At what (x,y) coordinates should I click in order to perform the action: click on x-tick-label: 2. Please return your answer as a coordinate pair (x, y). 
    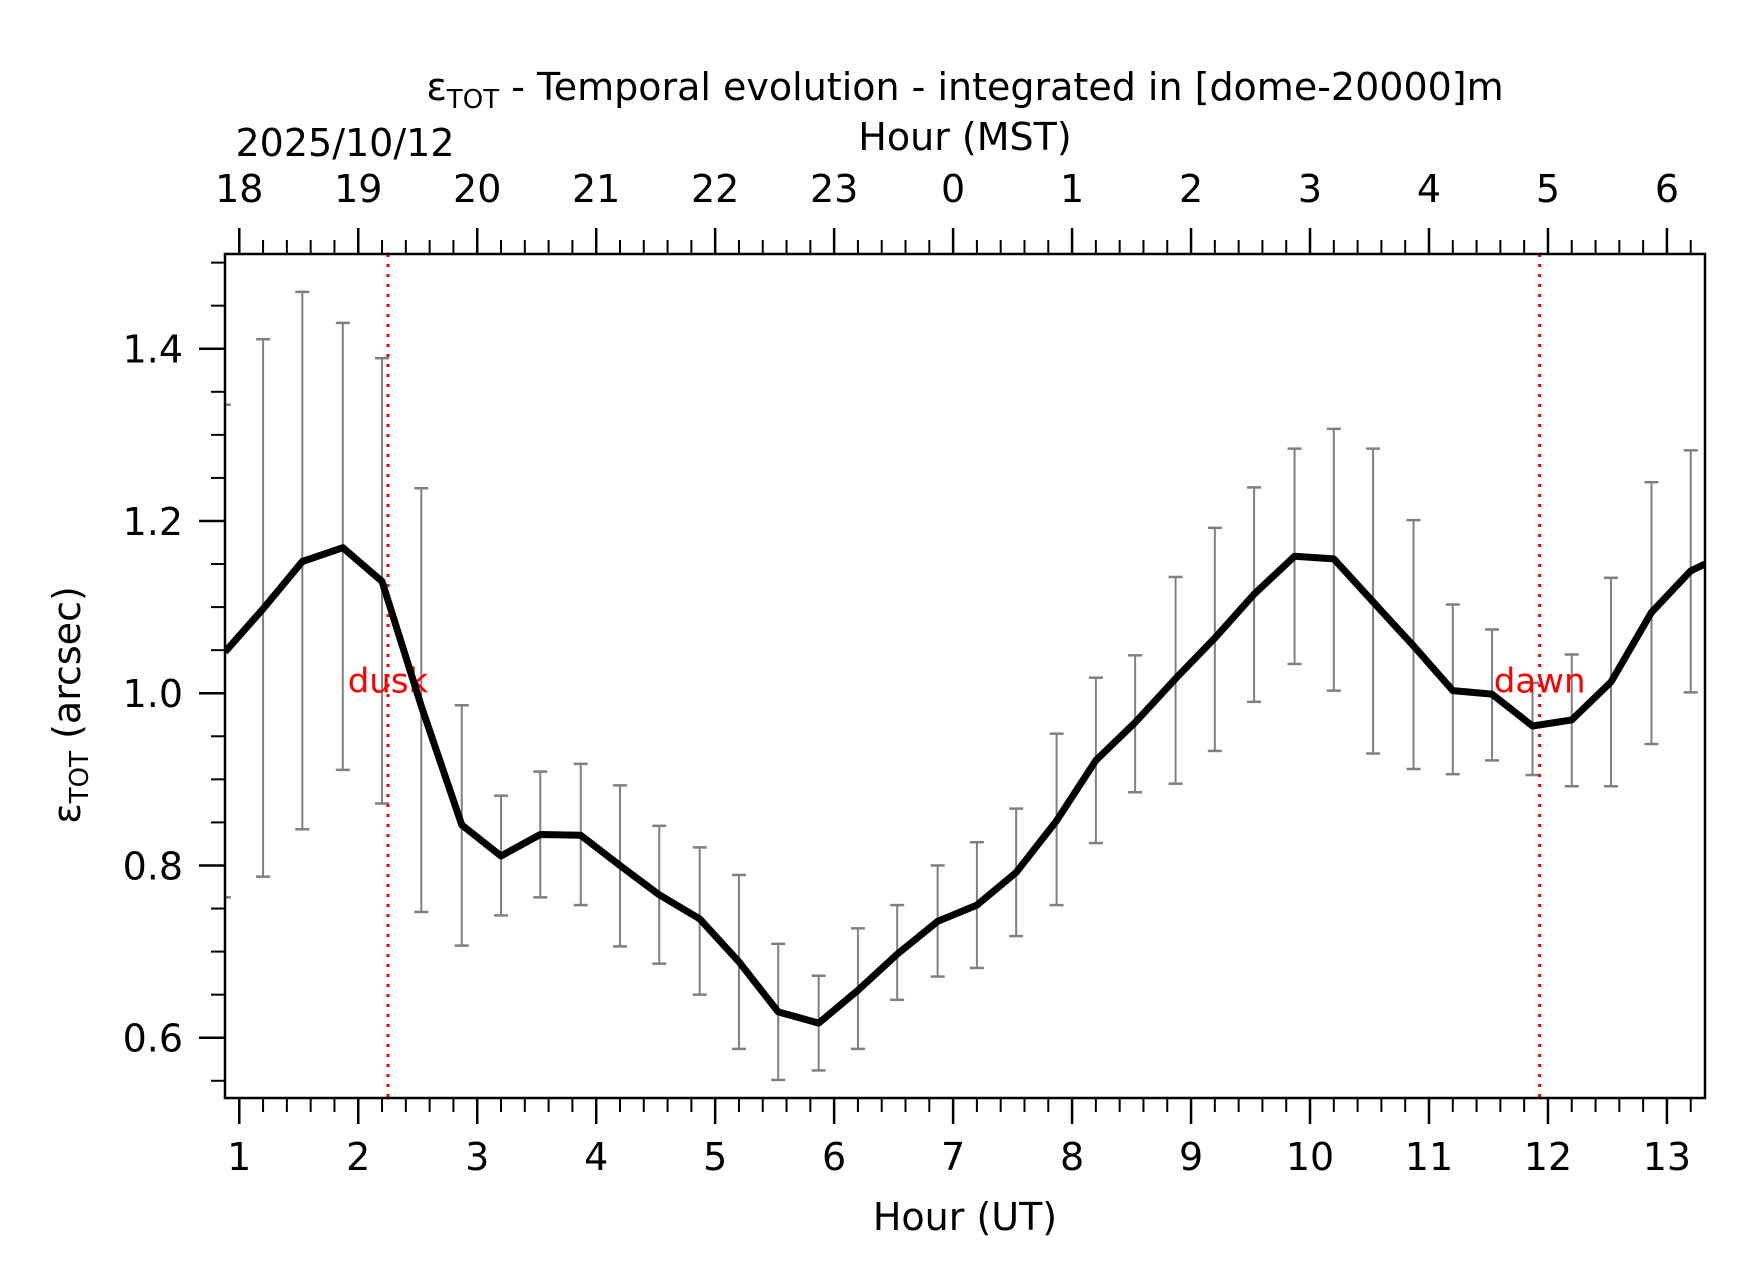
    Looking at the image, I should click on (358, 1157).